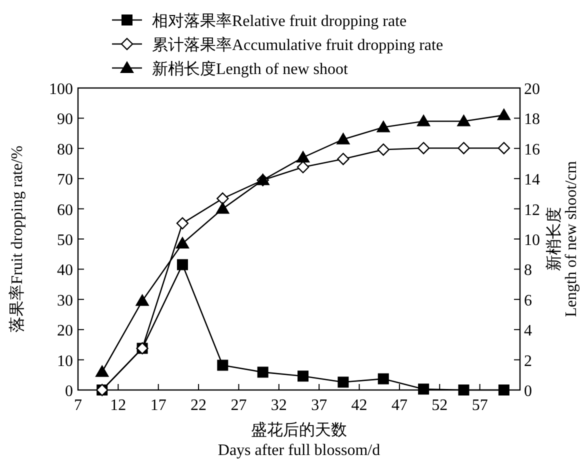 The height and width of the screenshot is (466, 580). What do you see at coordinates (250, 69) in the screenshot?
I see `legend-label: 新梢长度Length of new shoot` at bounding box center [250, 69].